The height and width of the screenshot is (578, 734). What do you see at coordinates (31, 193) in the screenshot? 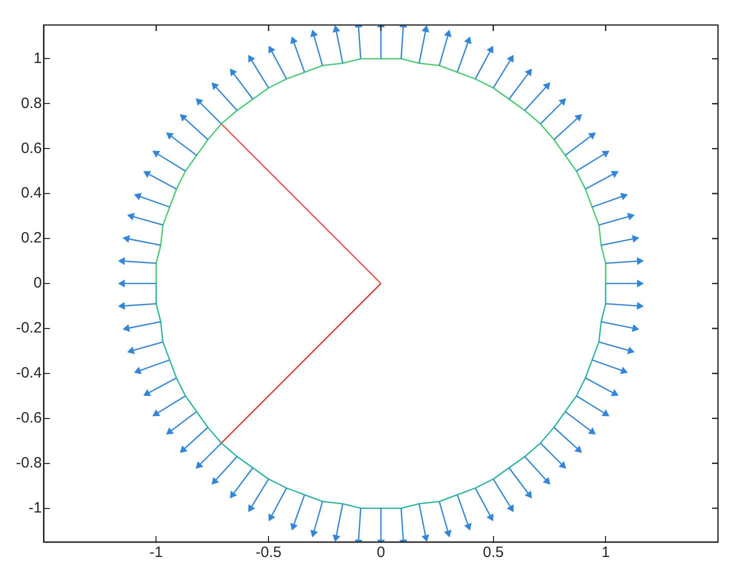
I see `y-tick-label: 0.4` at bounding box center [31, 193].